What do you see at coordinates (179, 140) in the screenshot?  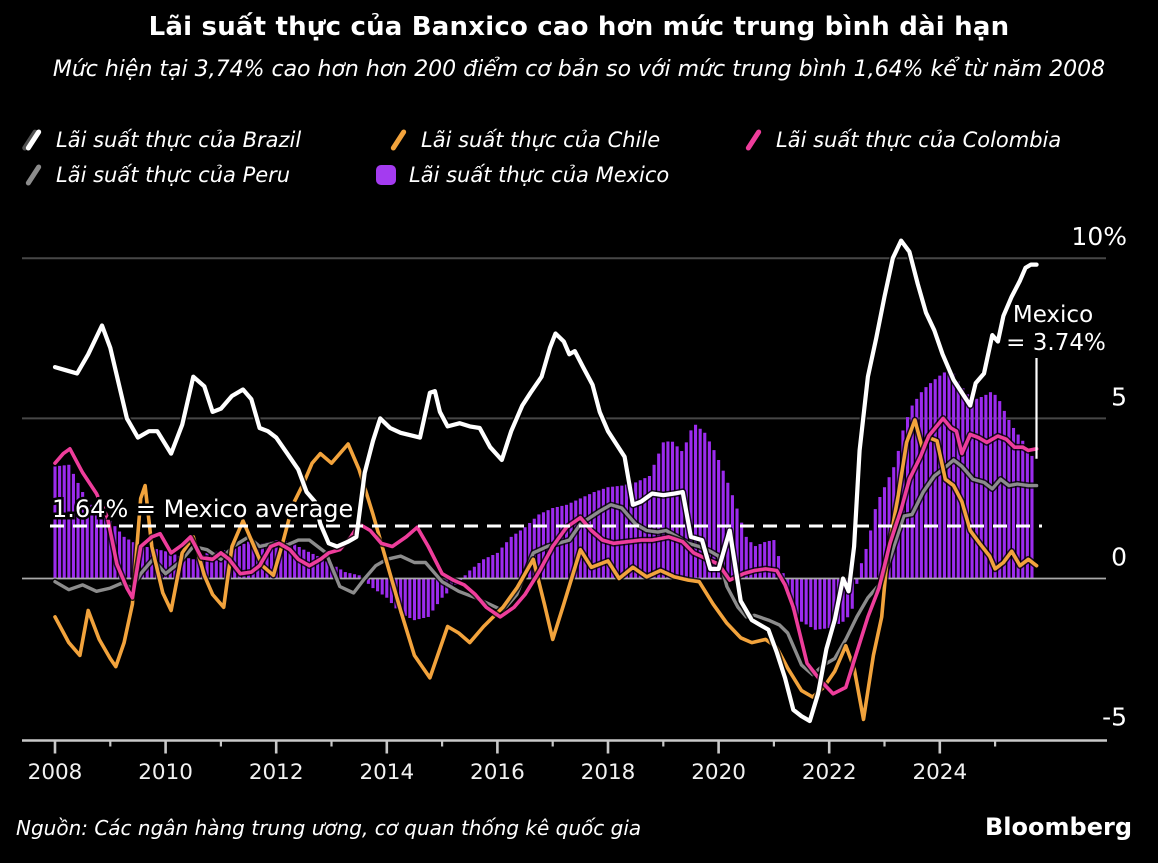 I see `legend-label: Lãi suất thực của Brazil` at bounding box center [179, 140].